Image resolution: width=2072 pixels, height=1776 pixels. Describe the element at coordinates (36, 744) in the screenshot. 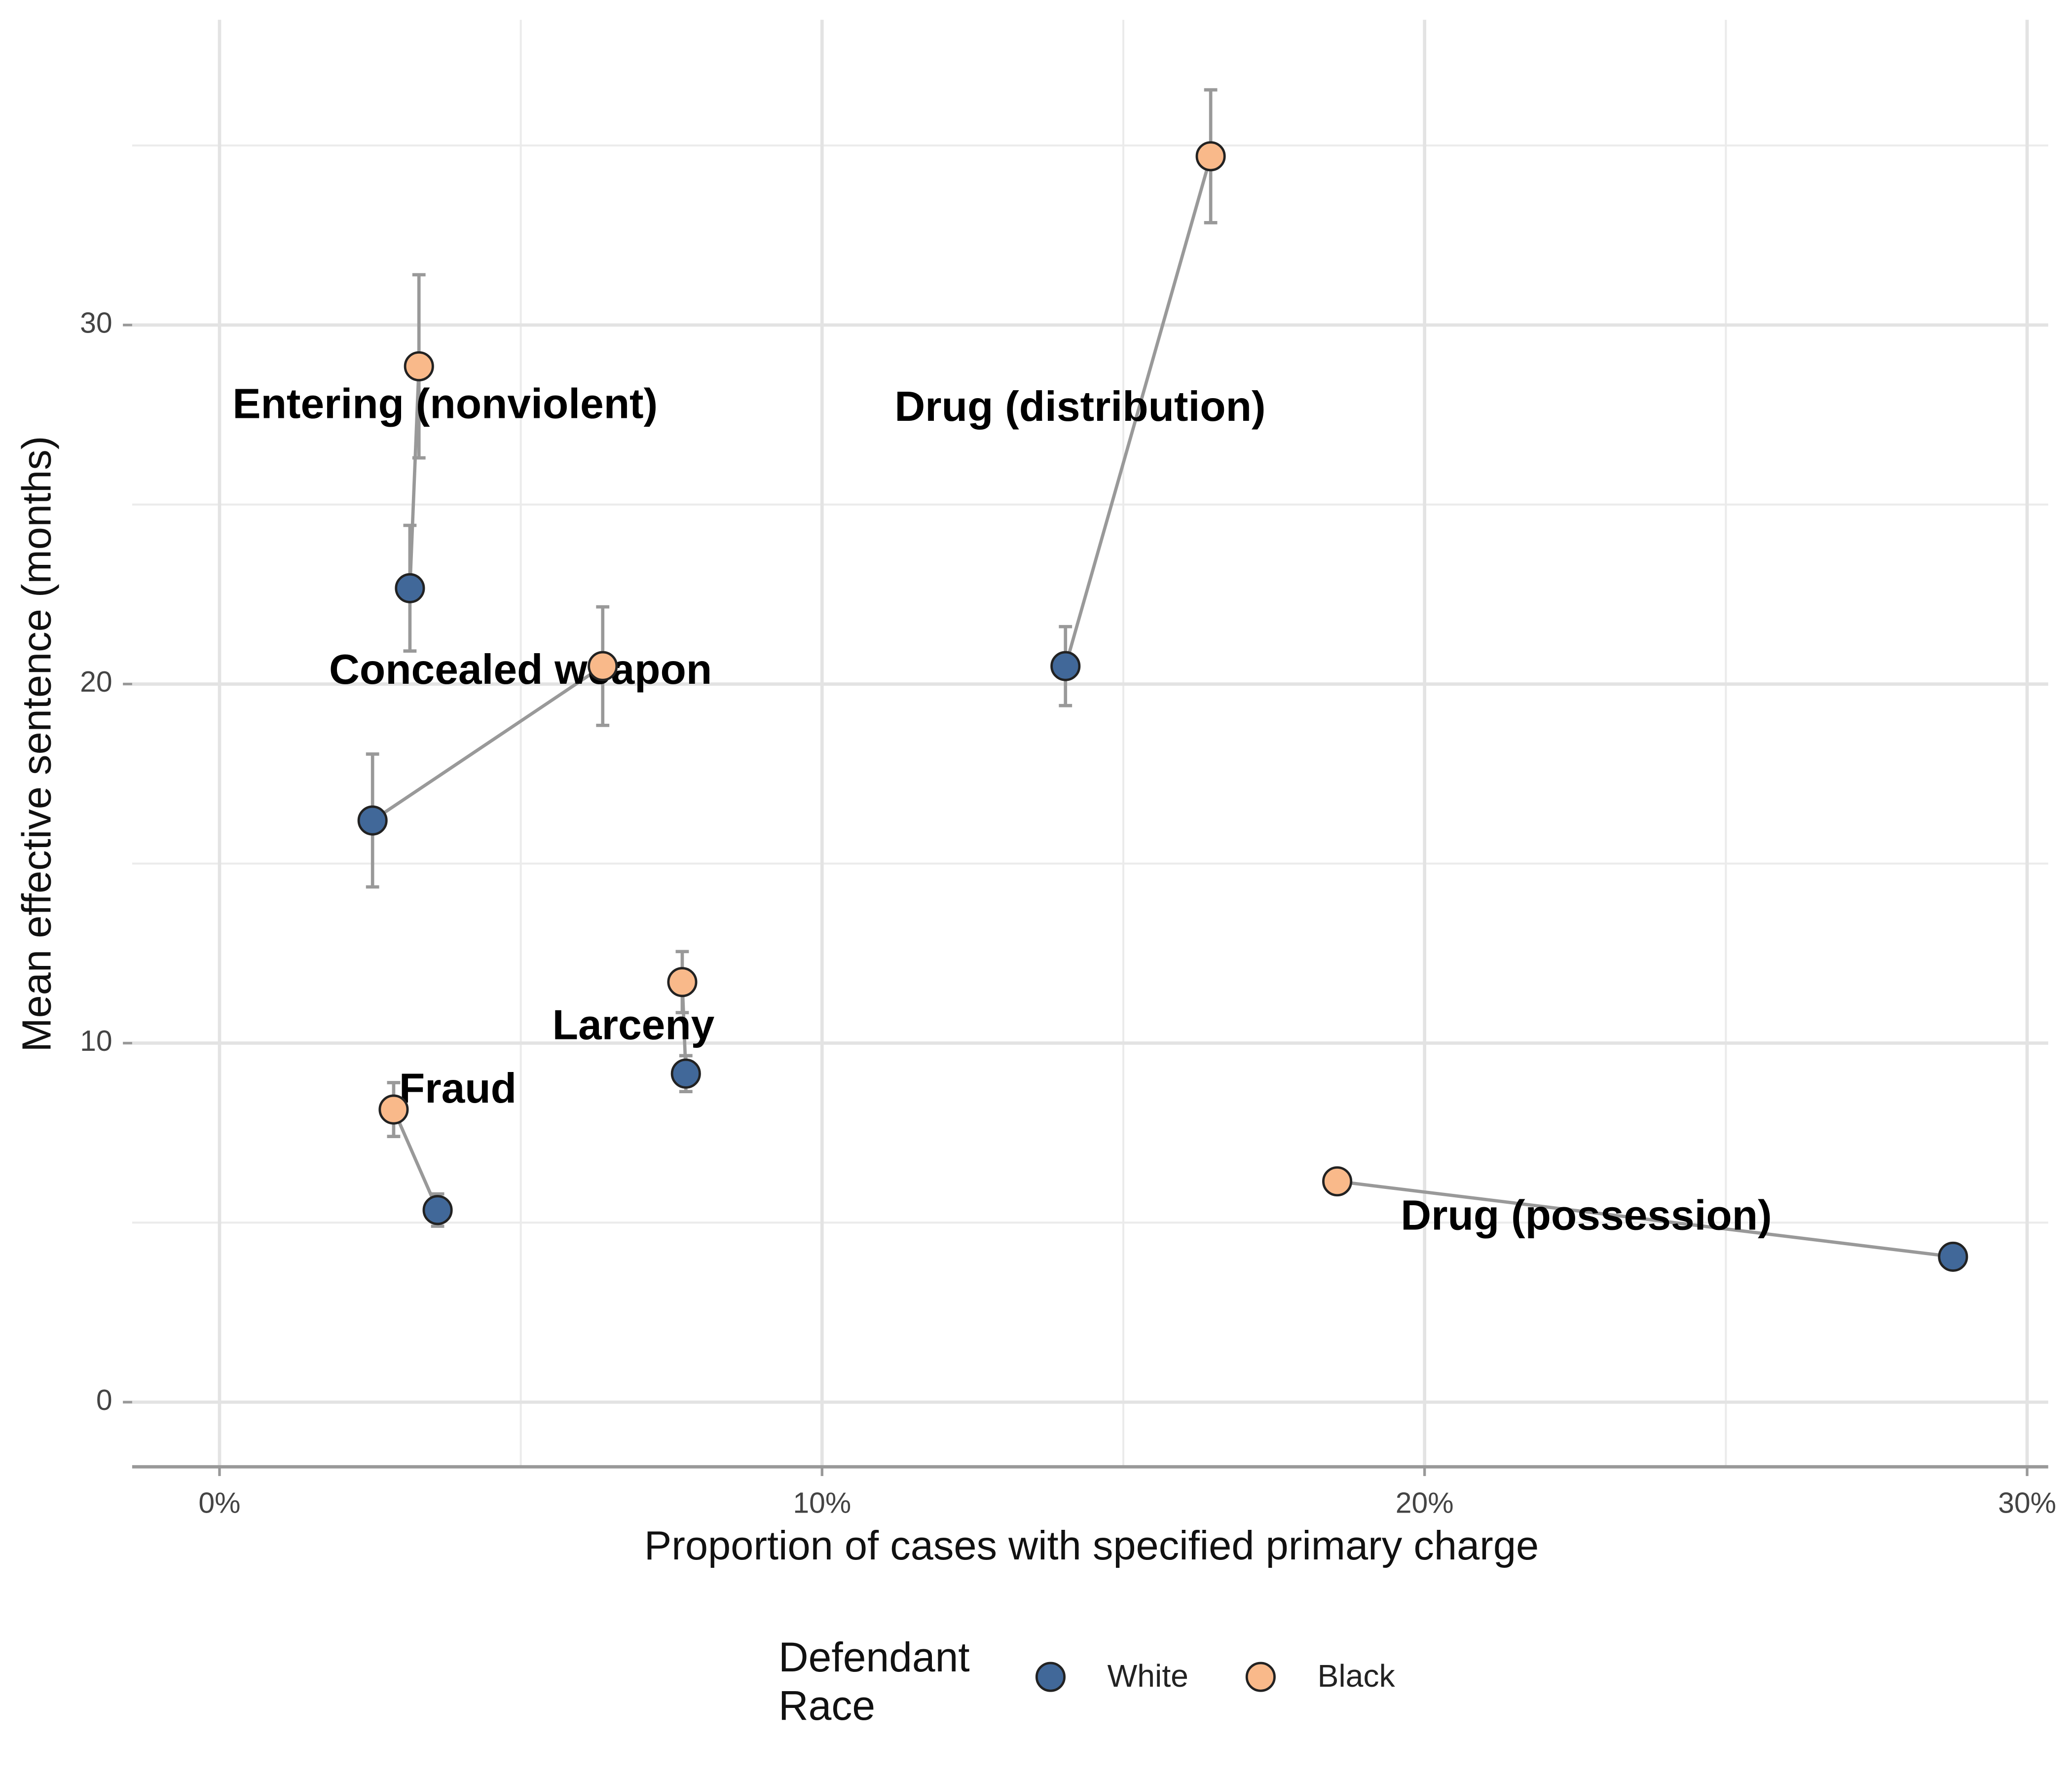

I see `y-axis-title: Mean effective sentence (months)` at that location.